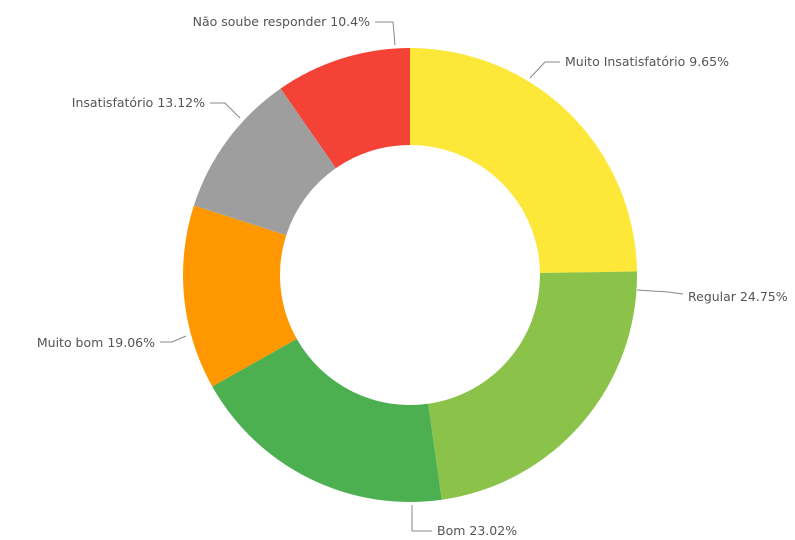 Image resolution: width=795 pixels, height=540 pixels. I want to click on label-value: 19.06%, so click(131, 342).